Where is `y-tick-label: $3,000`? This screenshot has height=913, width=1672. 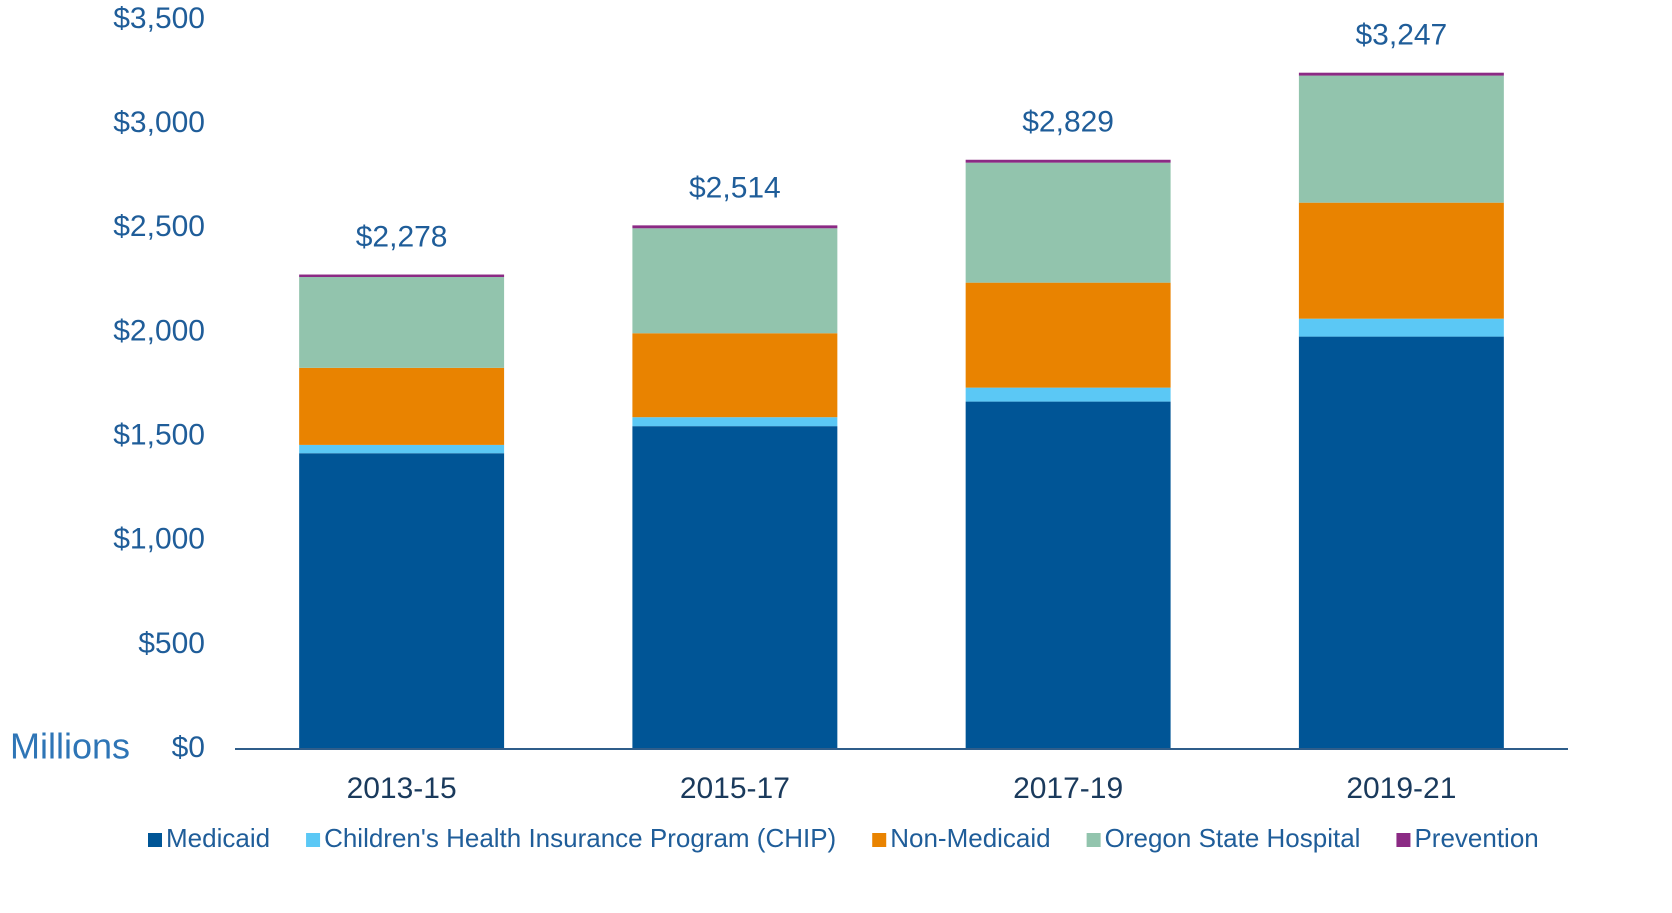 y-tick-label: $3,000 is located at coordinates (159, 122).